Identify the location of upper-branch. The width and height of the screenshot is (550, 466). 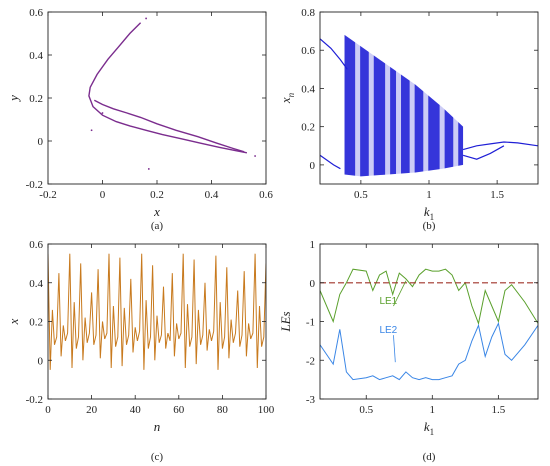
(334, 54).